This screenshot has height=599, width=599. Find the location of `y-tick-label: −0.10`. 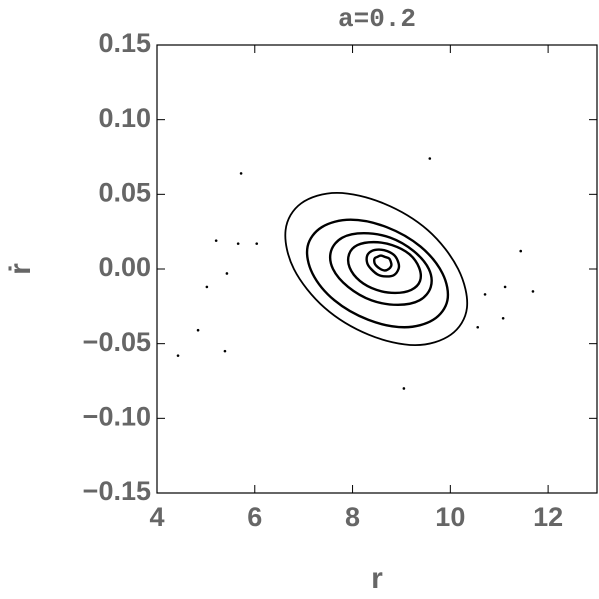

y-tick-label: −0.10 is located at coordinates (117, 416).